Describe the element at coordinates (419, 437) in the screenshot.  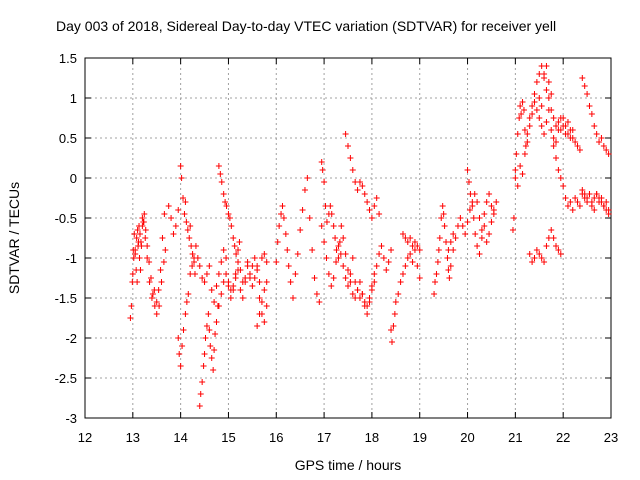
I see `x-tick-label: 19` at that location.